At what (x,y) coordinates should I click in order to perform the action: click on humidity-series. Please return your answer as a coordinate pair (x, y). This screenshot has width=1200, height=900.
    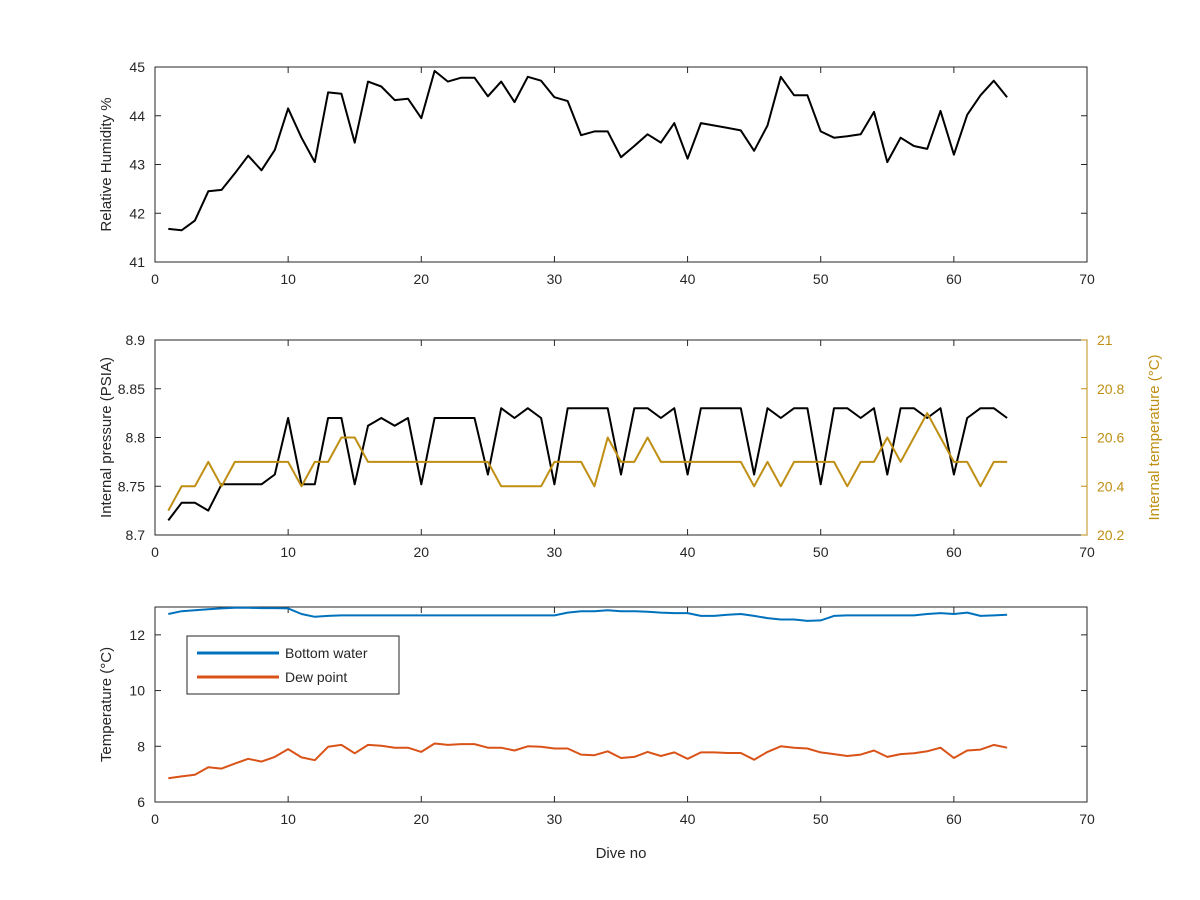
    Looking at the image, I should click on (588, 150).